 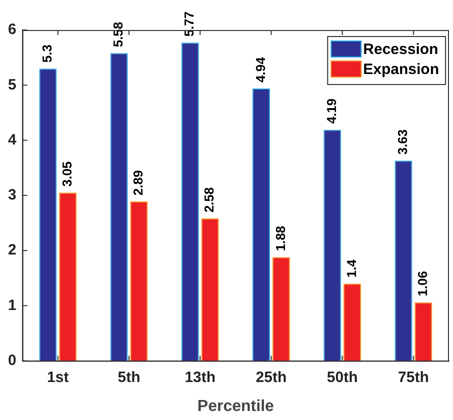 What do you see at coordinates (235, 406) in the screenshot?
I see `x-axis-title: Percentile` at bounding box center [235, 406].